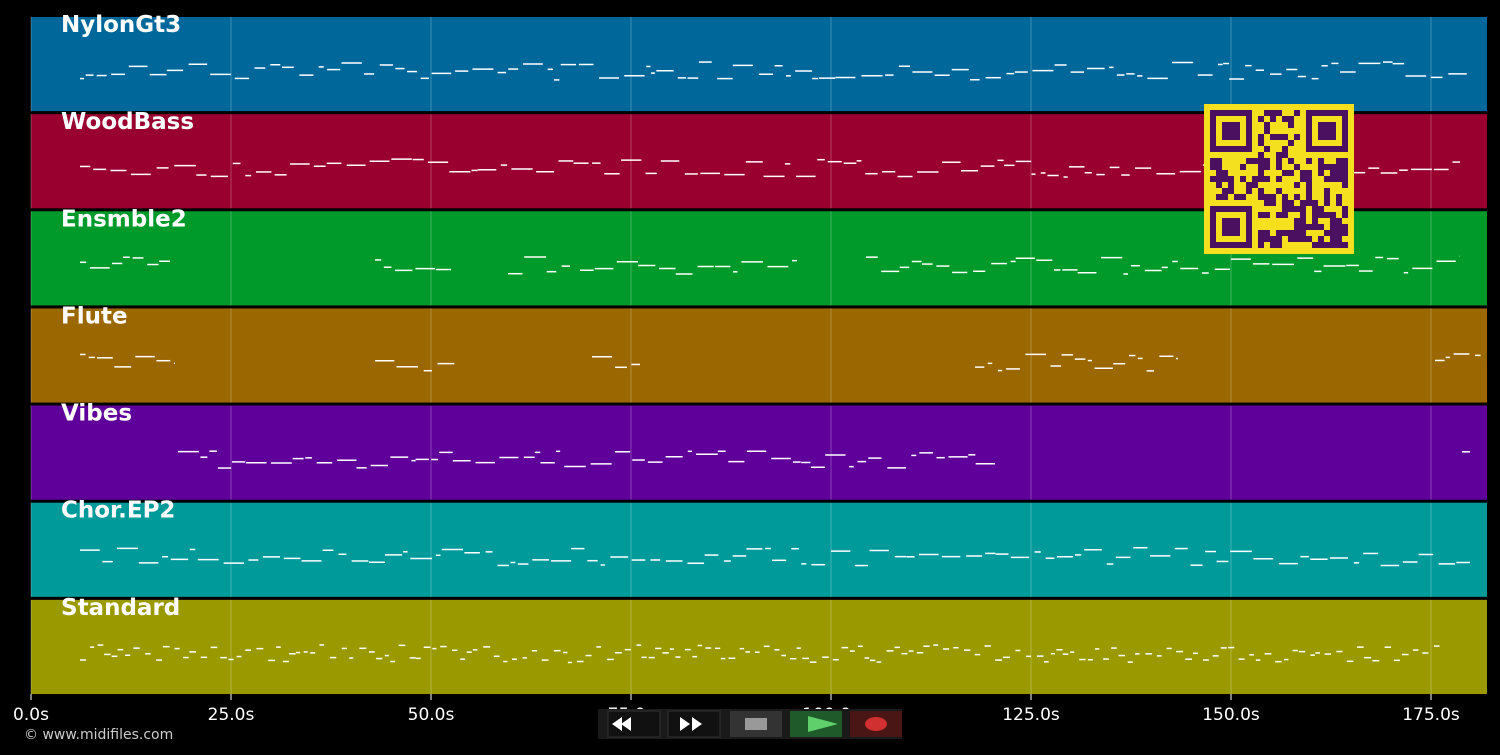 Image resolution: width=1500 pixels, height=755 pixels. Describe the element at coordinates (120, 608) in the screenshot. I see `track-name: Standard` at that location.